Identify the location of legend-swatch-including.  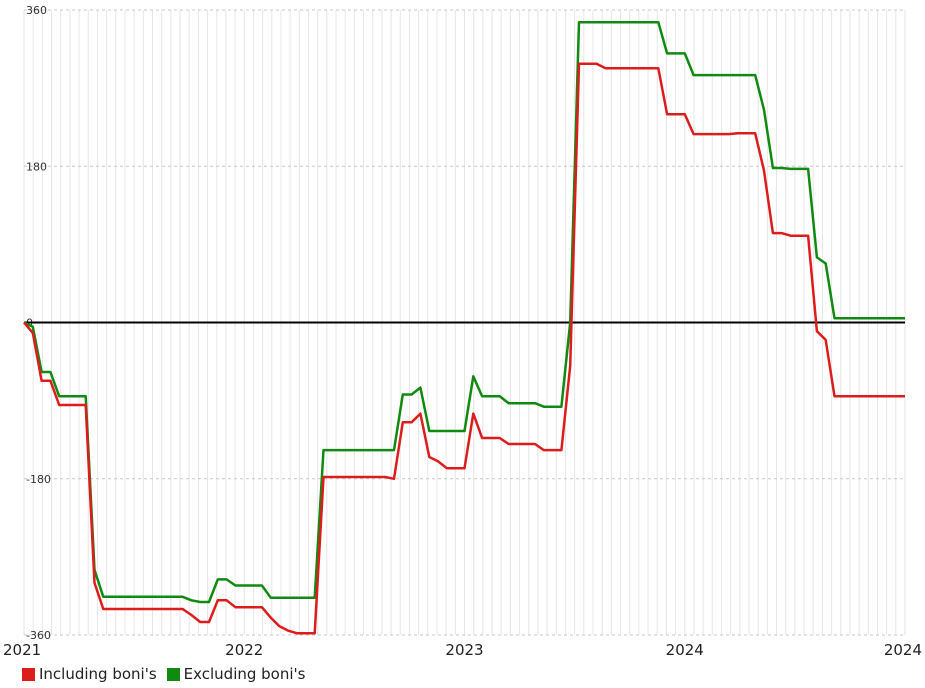
(28, 674).